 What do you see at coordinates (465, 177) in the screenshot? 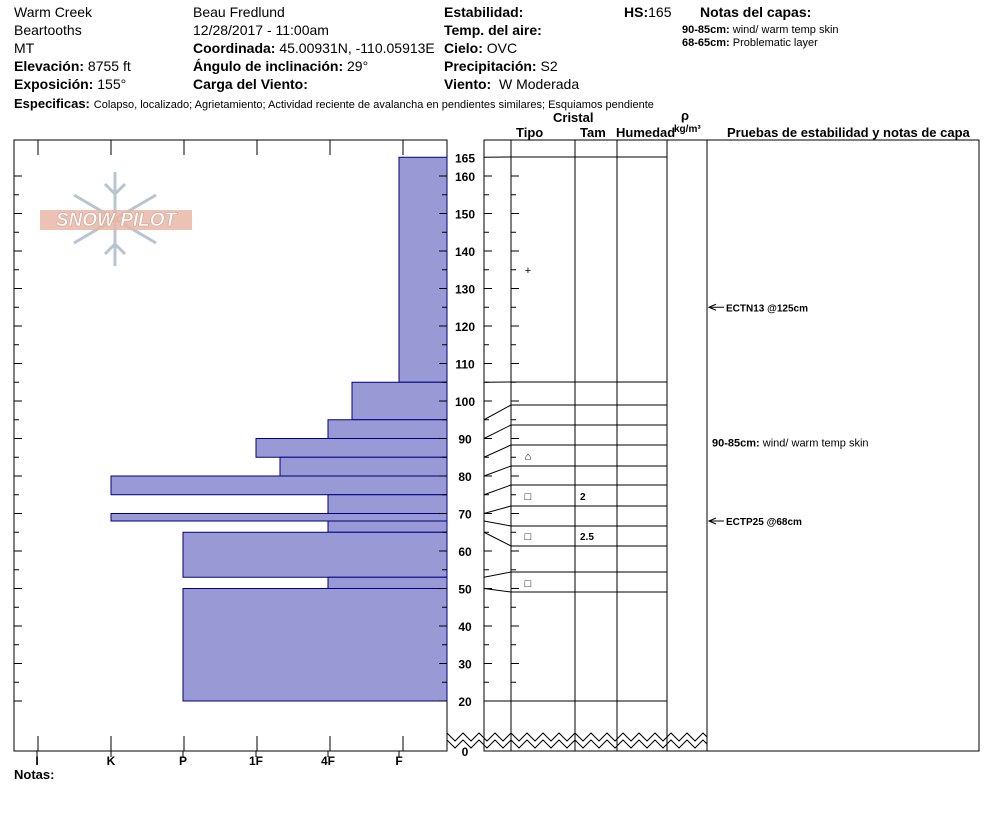
I see `depth-tick-label: 160` at bounding box center [465, 177].